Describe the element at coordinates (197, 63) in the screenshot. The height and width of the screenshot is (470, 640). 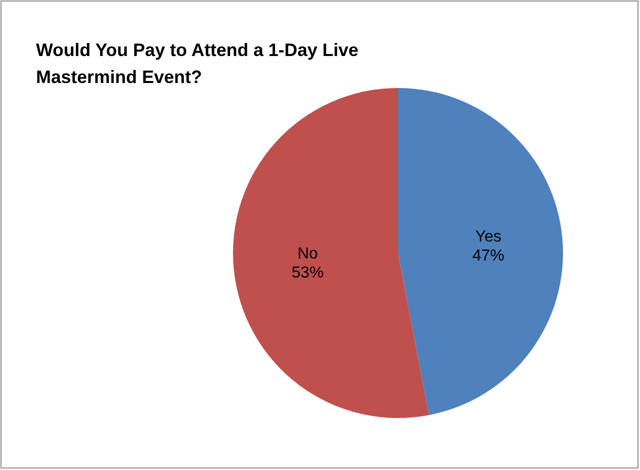
I see `chart-title: Would You Pay to Attend a 1-Day Live Mastermind Event?` at that location.